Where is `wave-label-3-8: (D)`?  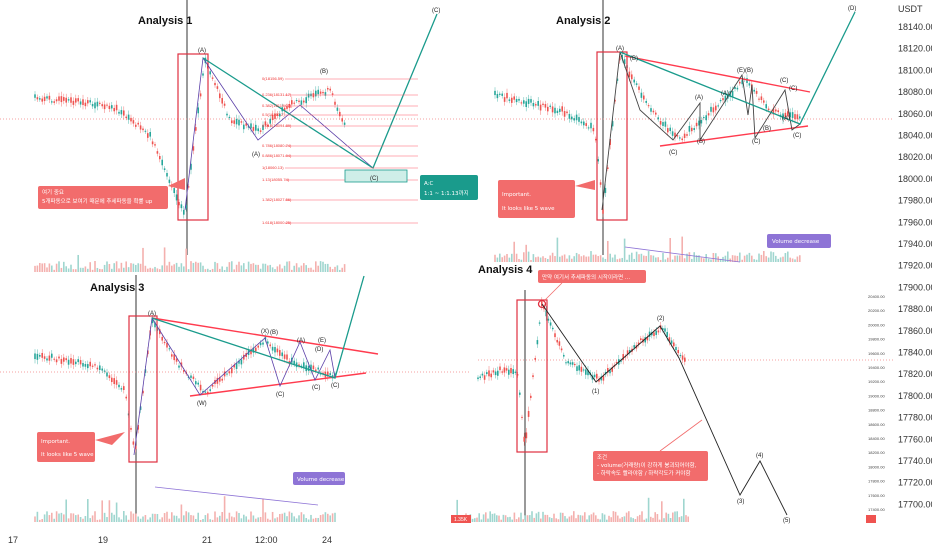 wave-label-3-8: (D) is located at coordinates (319, 350).